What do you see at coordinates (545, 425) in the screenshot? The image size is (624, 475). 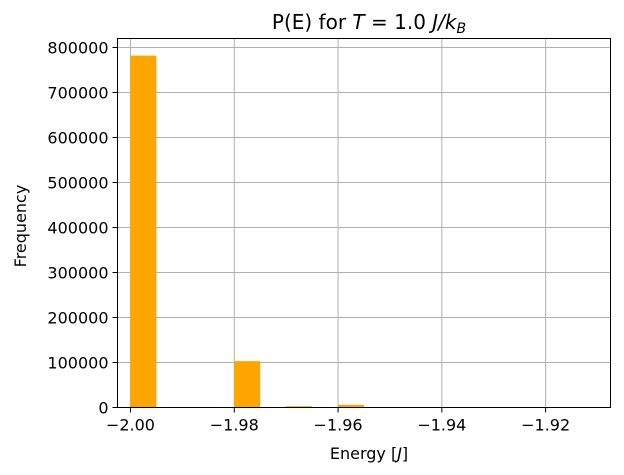 I see `x-tick-label: −1.92` at bounding box center [545, 425].